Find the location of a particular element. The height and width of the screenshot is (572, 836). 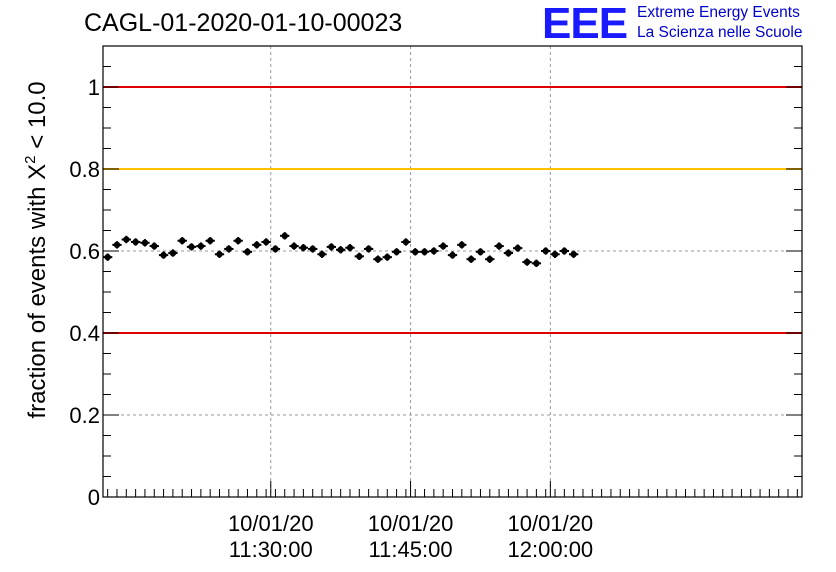

y-tick-label: 1 is located at coordinates (94, 87).